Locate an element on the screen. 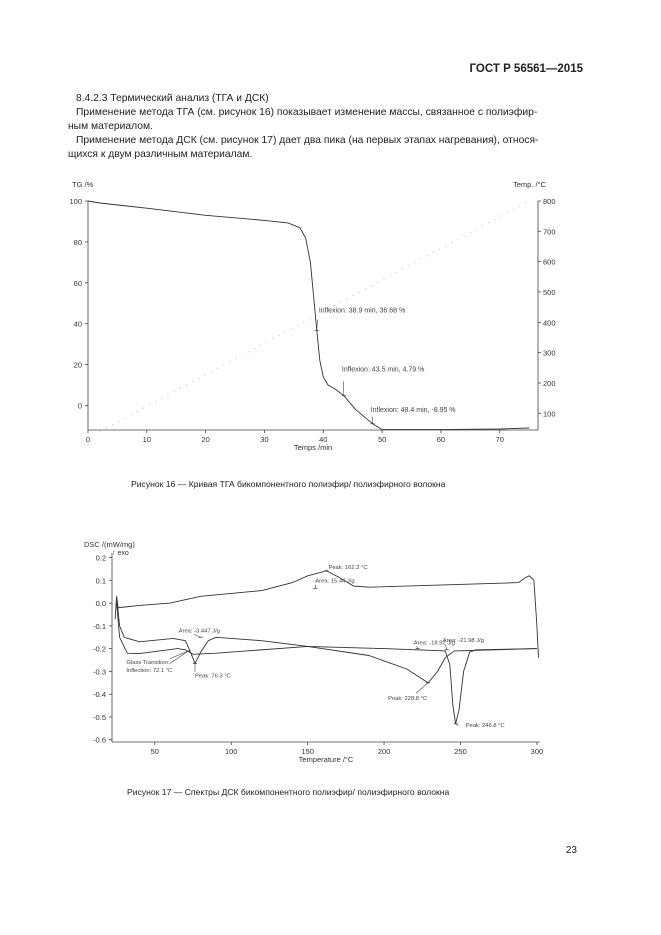  paragraph-line: щихся к двум различным материалам. is located at coordinates (160, 154).